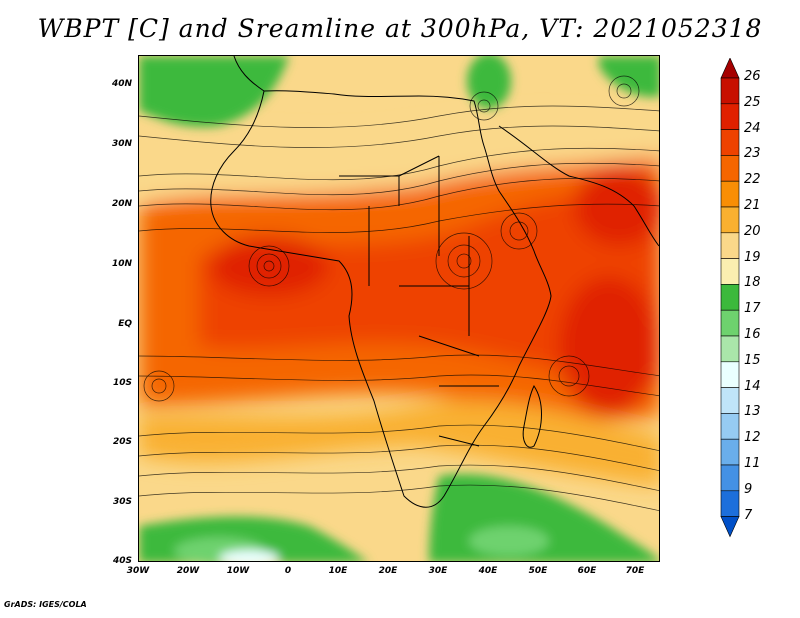  I want to click on colorbar-label: 20, so click(752, 231).